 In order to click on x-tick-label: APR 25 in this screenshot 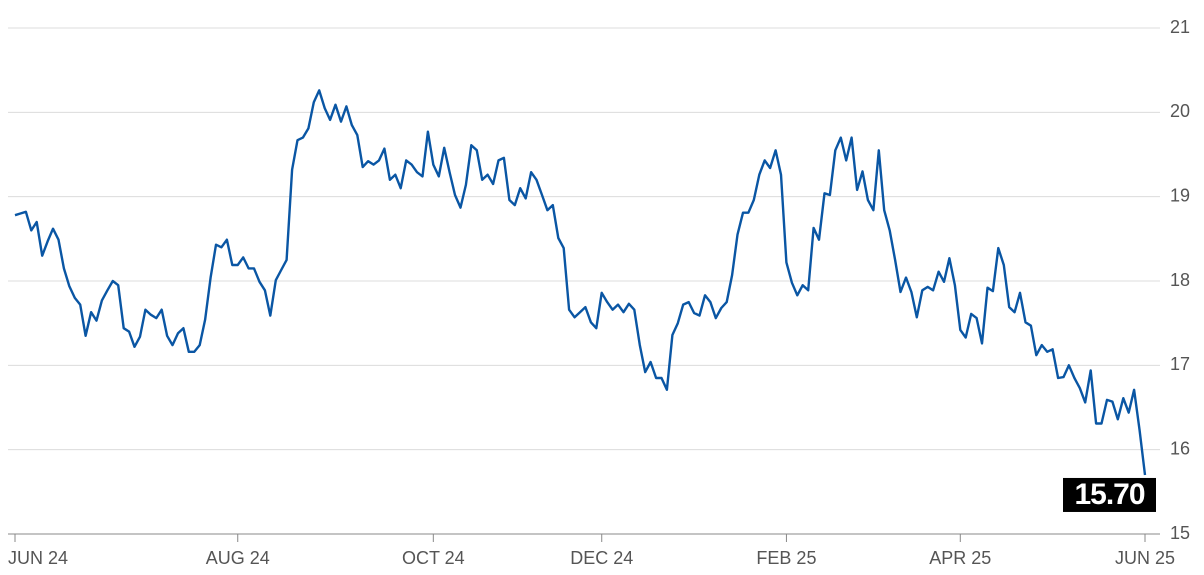, I will do `click(960, 558)`.